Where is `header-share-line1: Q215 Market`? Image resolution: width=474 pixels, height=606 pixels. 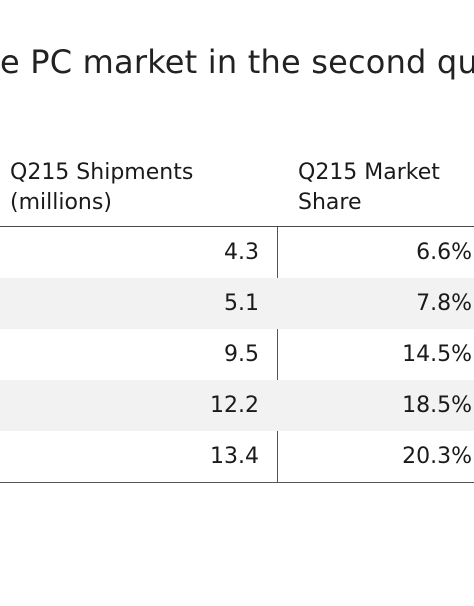 header-share-line1: Q215 Market is located at coordinates (369, 172).